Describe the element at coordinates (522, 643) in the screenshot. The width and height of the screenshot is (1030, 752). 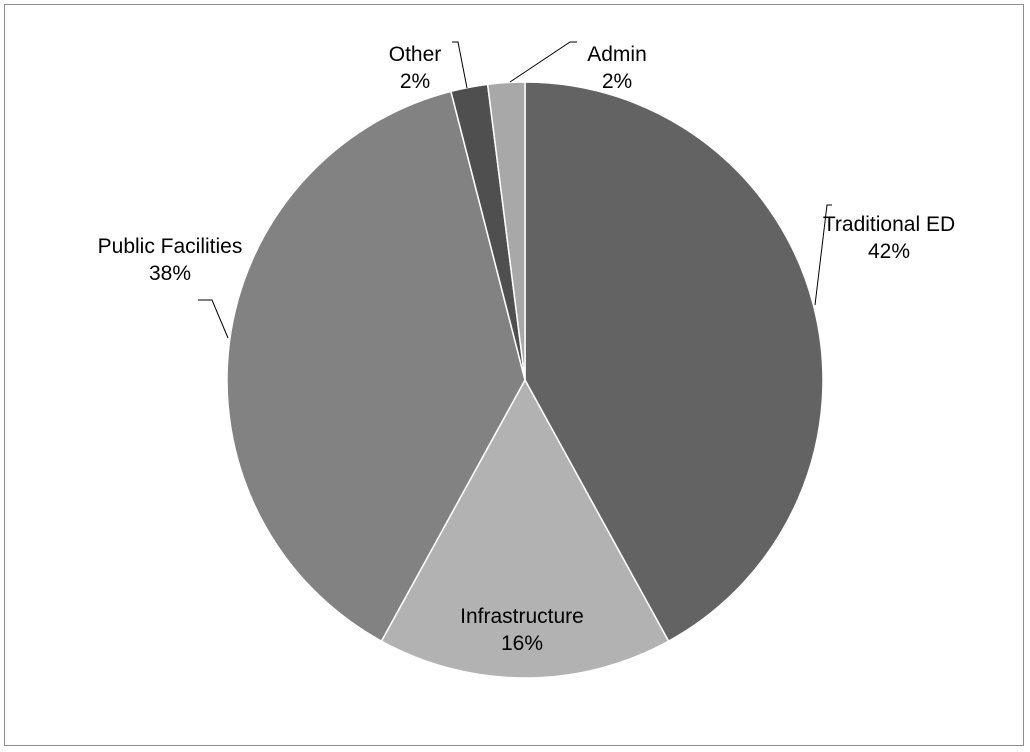
I see `value-label: 16%` at that location.